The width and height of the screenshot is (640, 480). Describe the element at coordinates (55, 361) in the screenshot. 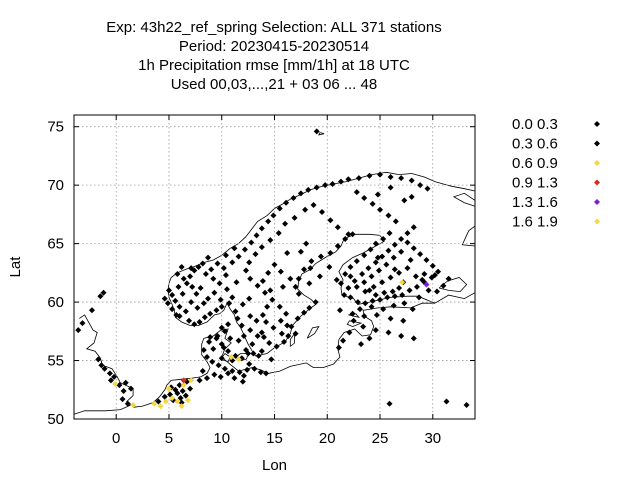

I see `y-tick-label: 55` at that location.